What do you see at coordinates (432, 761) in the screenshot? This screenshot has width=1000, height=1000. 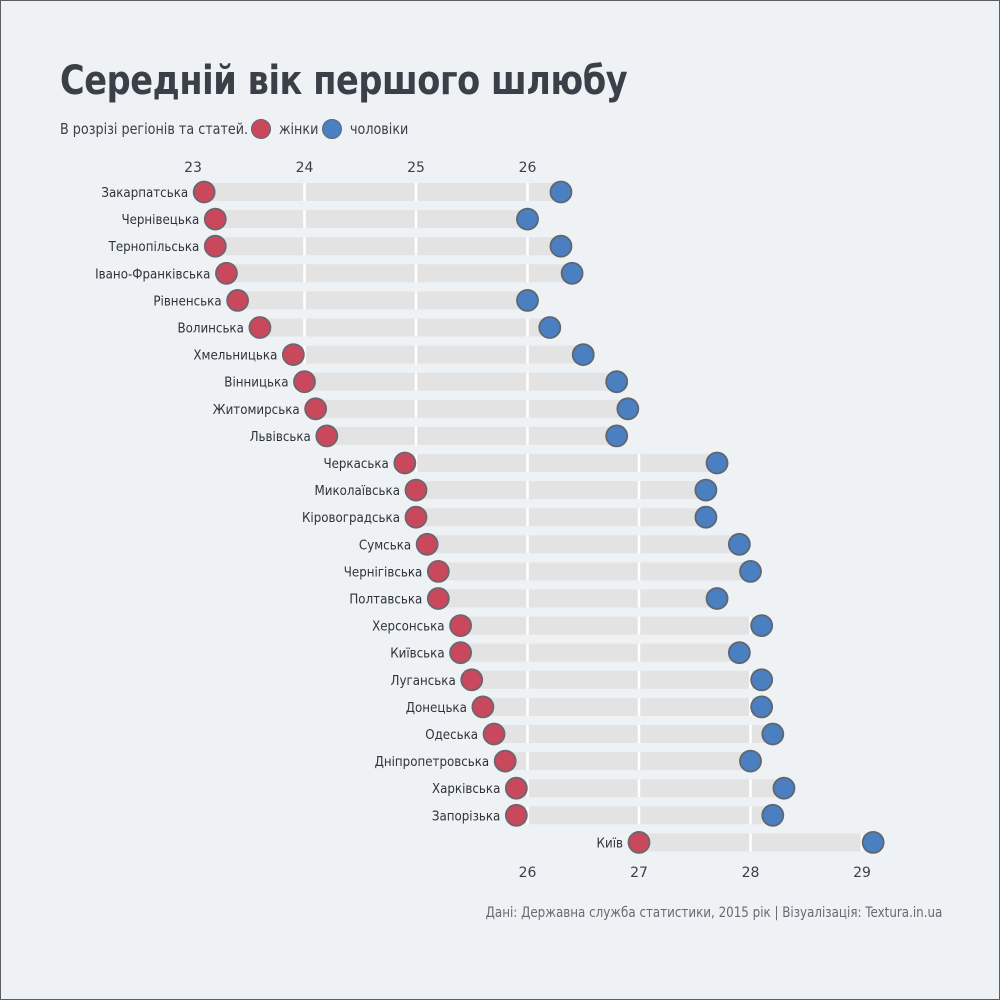 I see `region-label: Дніпропетровська` at bounding box center [432, 761].